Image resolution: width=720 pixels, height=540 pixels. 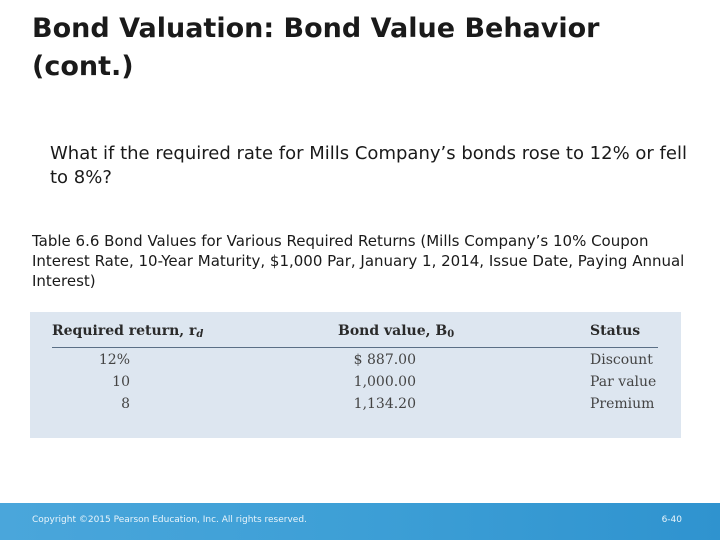 I want to click on header-required-return-subscript: d, so click(x=200, y=334).